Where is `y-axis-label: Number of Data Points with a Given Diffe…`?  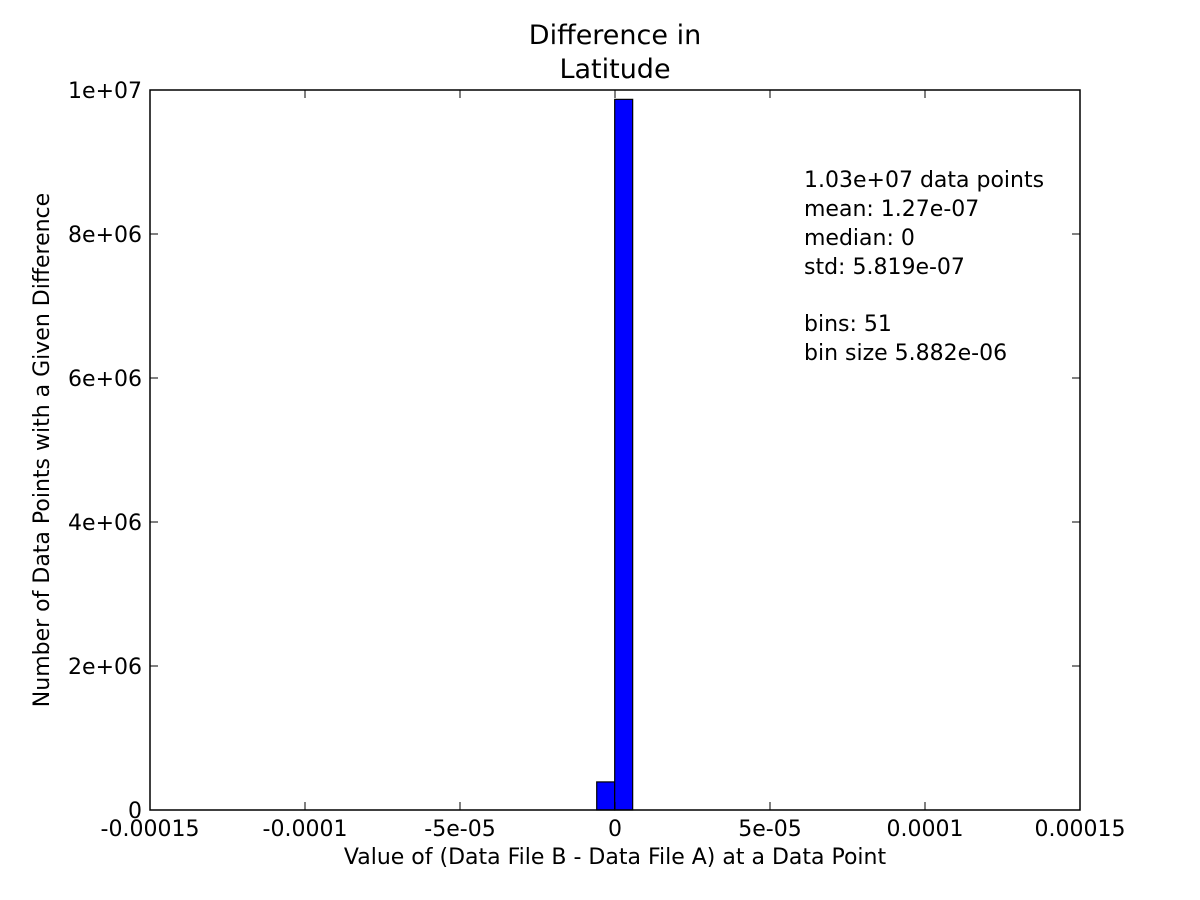
y-axis-label: Number of Data Points with a Given Diffe… is located at coordinates (42, 450).